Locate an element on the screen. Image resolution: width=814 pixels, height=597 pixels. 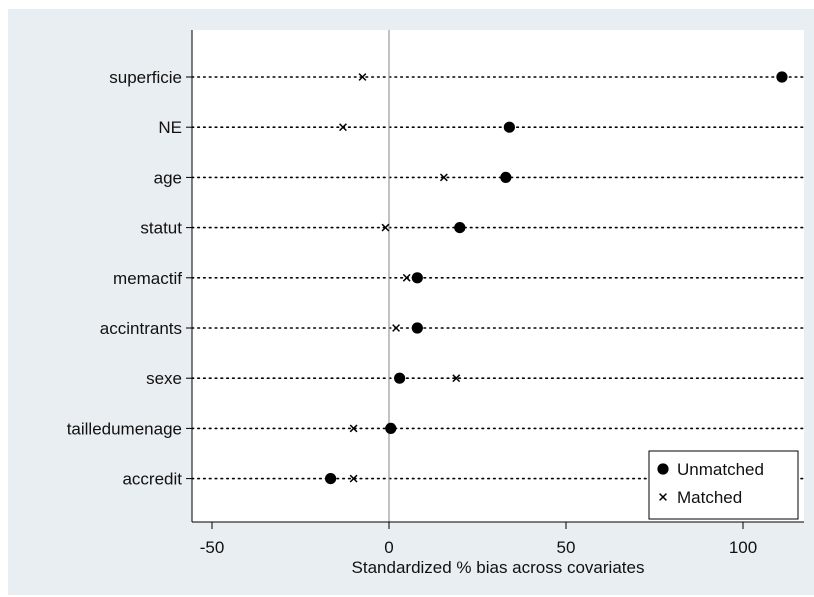
point-unmatched-superficie is located at coordinates (781, 76).